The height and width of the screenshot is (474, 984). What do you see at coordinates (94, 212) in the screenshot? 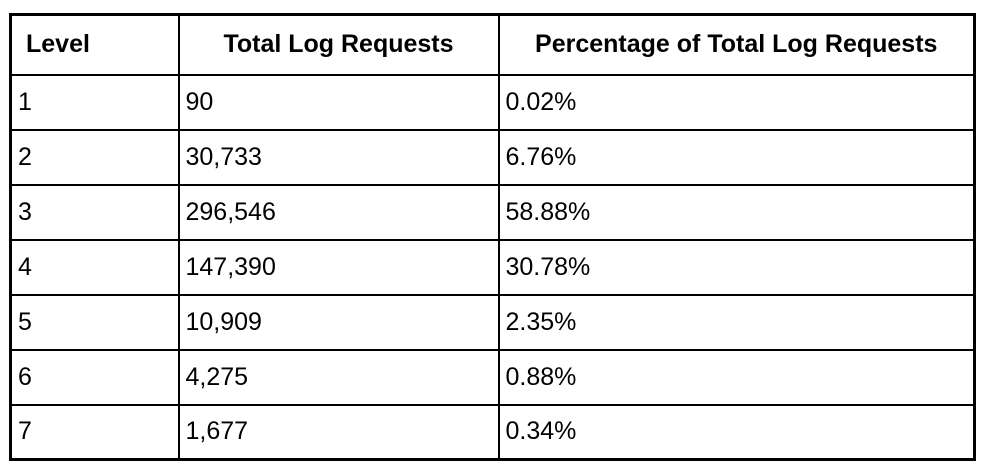
I see `level-cell: 3` at bounding box center [94, 212].